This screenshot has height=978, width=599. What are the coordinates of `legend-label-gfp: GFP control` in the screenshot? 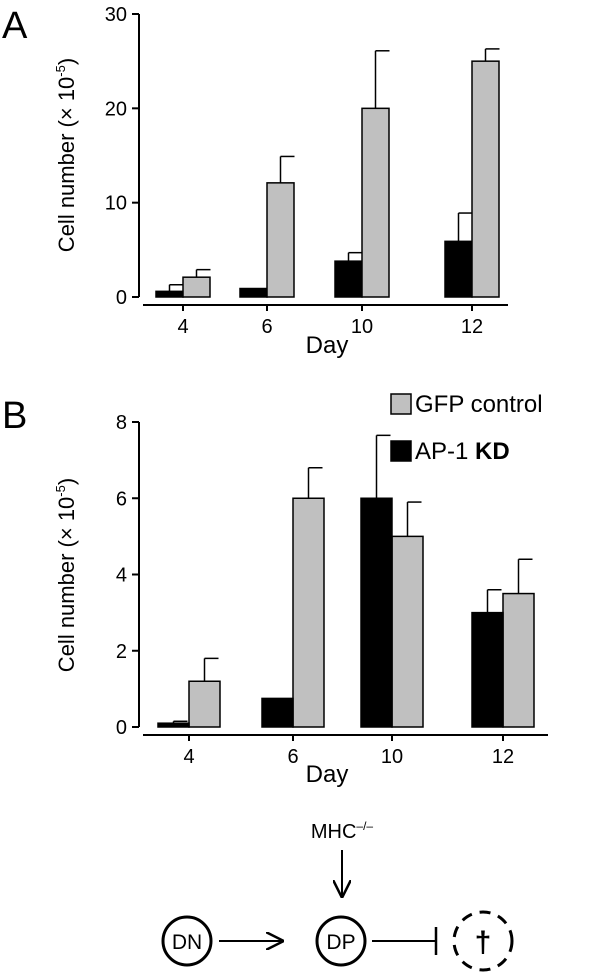 It's located at (479, 404).